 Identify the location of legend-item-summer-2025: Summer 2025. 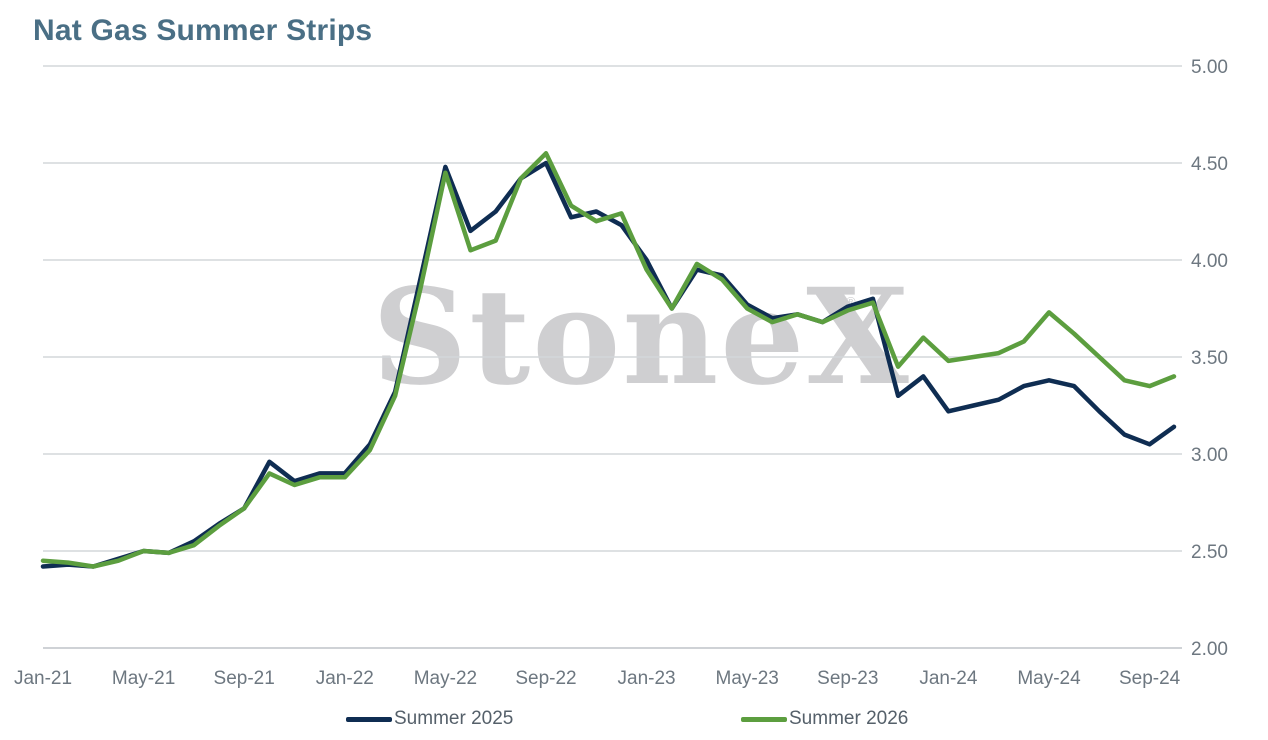
(429, 719).